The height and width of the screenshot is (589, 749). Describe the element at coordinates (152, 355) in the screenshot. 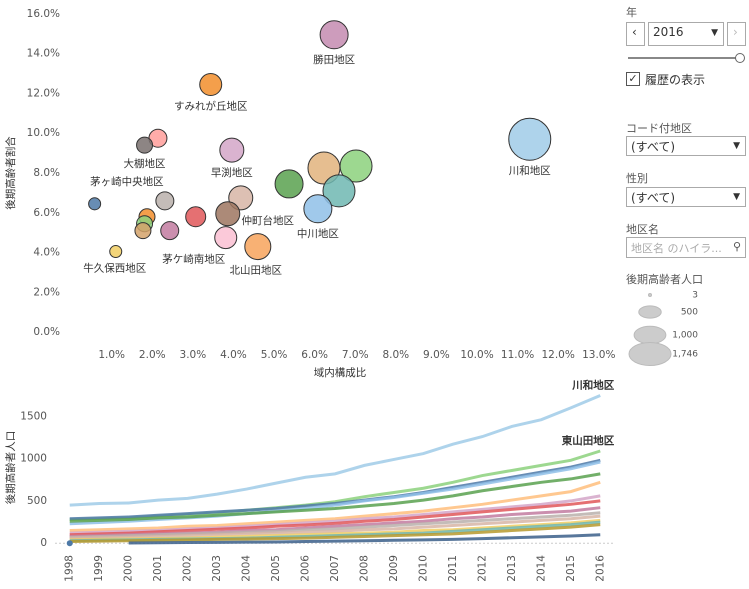

I see `x-tick-label: 2.0%` at that location.